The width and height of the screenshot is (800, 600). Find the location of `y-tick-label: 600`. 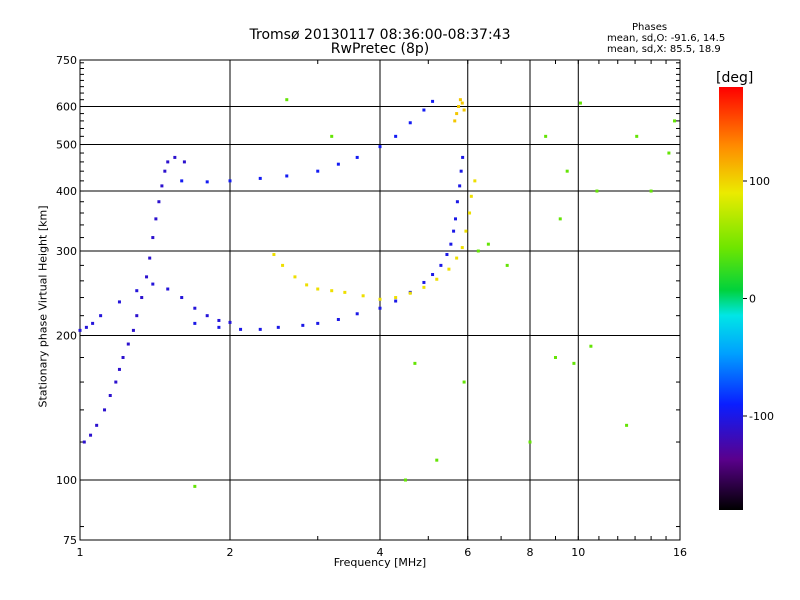

y-tick-label: 600 is located at coordinates (66, 107).